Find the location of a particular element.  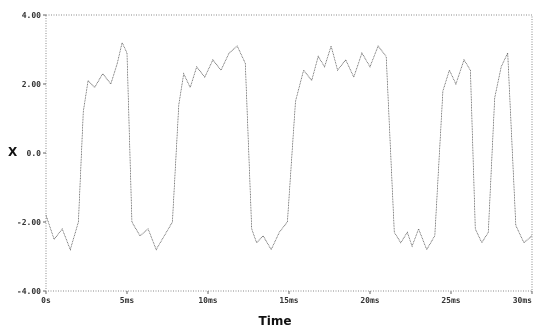

y-tick-label: 4.00 is located at coordinates (31, 15).